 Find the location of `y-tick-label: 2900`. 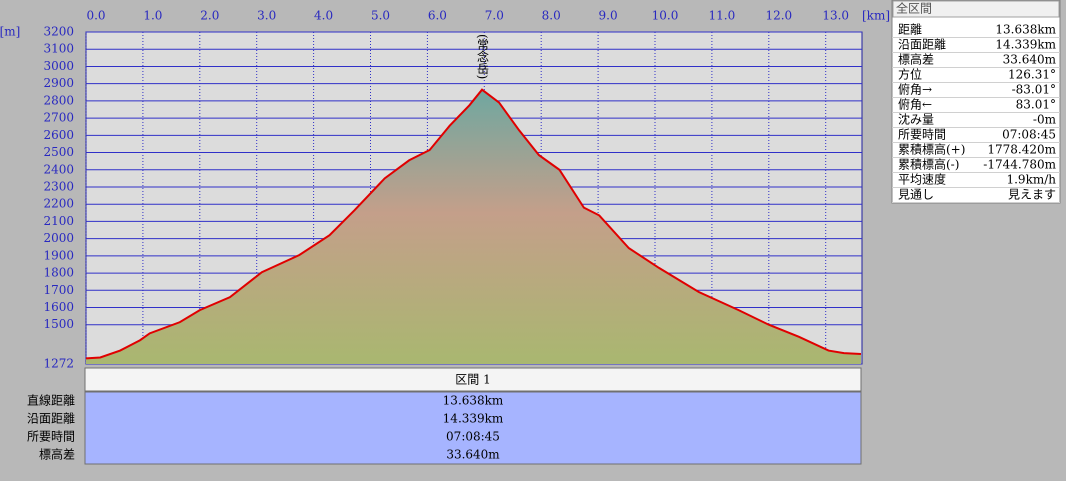

y-tick-label: 2900 is located at coordinates (58, 83).